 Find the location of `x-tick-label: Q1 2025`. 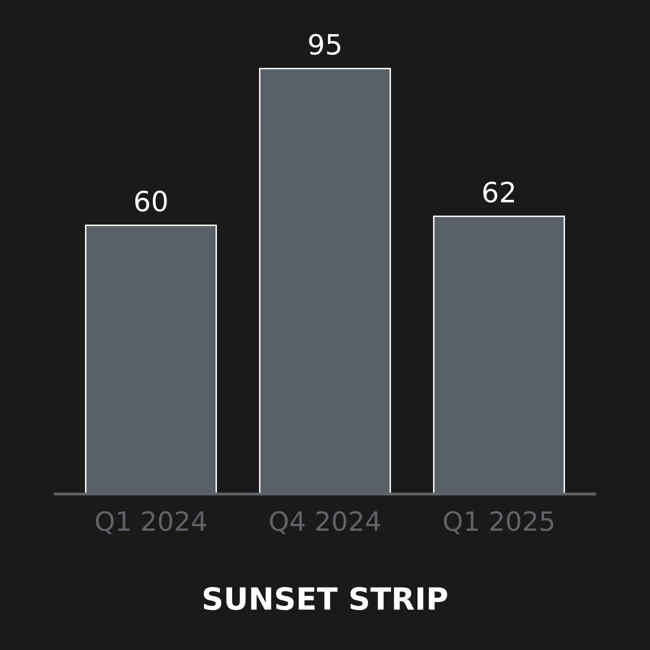

x-tick-label: Q1 2025 is located at coordinates (499, 522).